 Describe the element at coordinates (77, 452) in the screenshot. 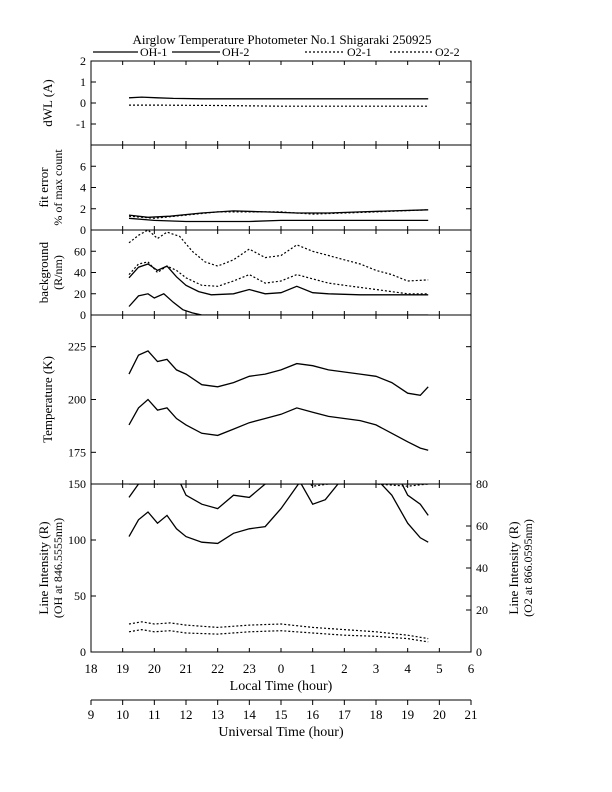

I see `y-tick-label: 175` at that location.